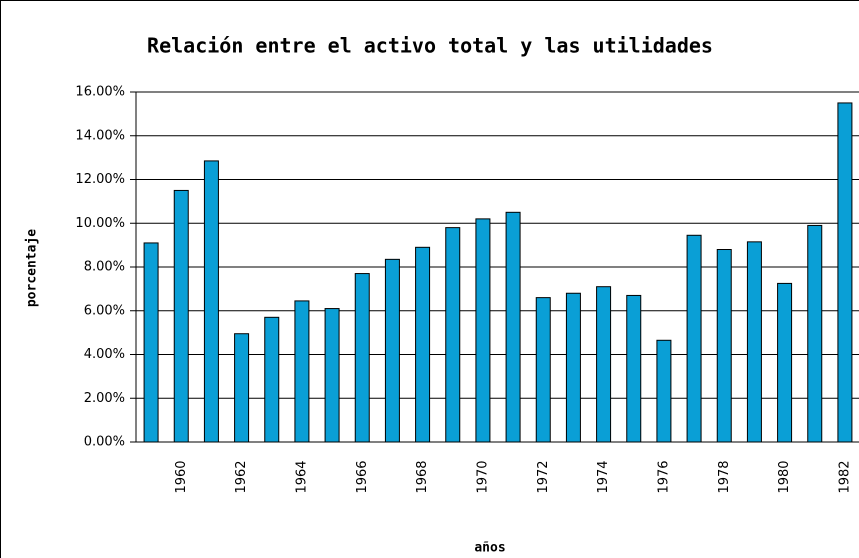 This screenshot has width=859, height=558. Describe the element at coordinates (100, 92) in the screenshot. I see `y-tick-label: 16.00%` at that location.